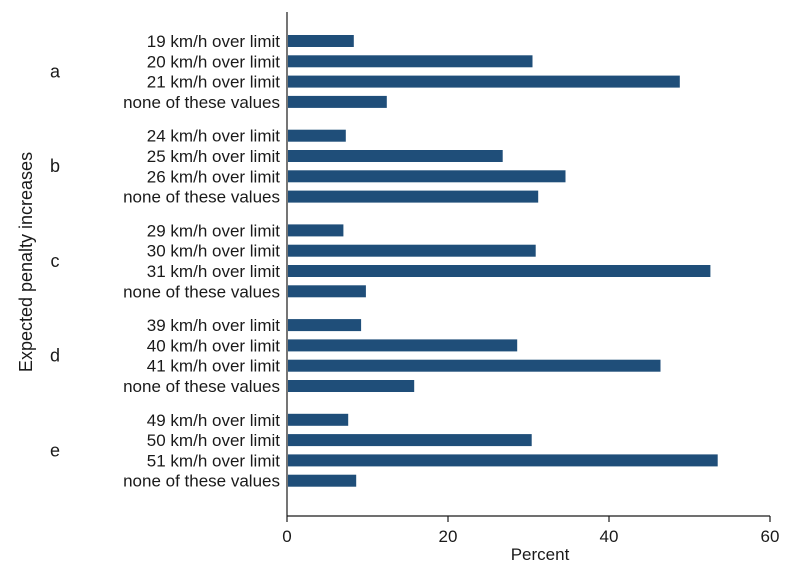 The width and height of the screenshot is (791, 566). Describe the element at coordinates (213, 325) in the screenshot. I see `category-label: 39 km/h over limit` at that location.